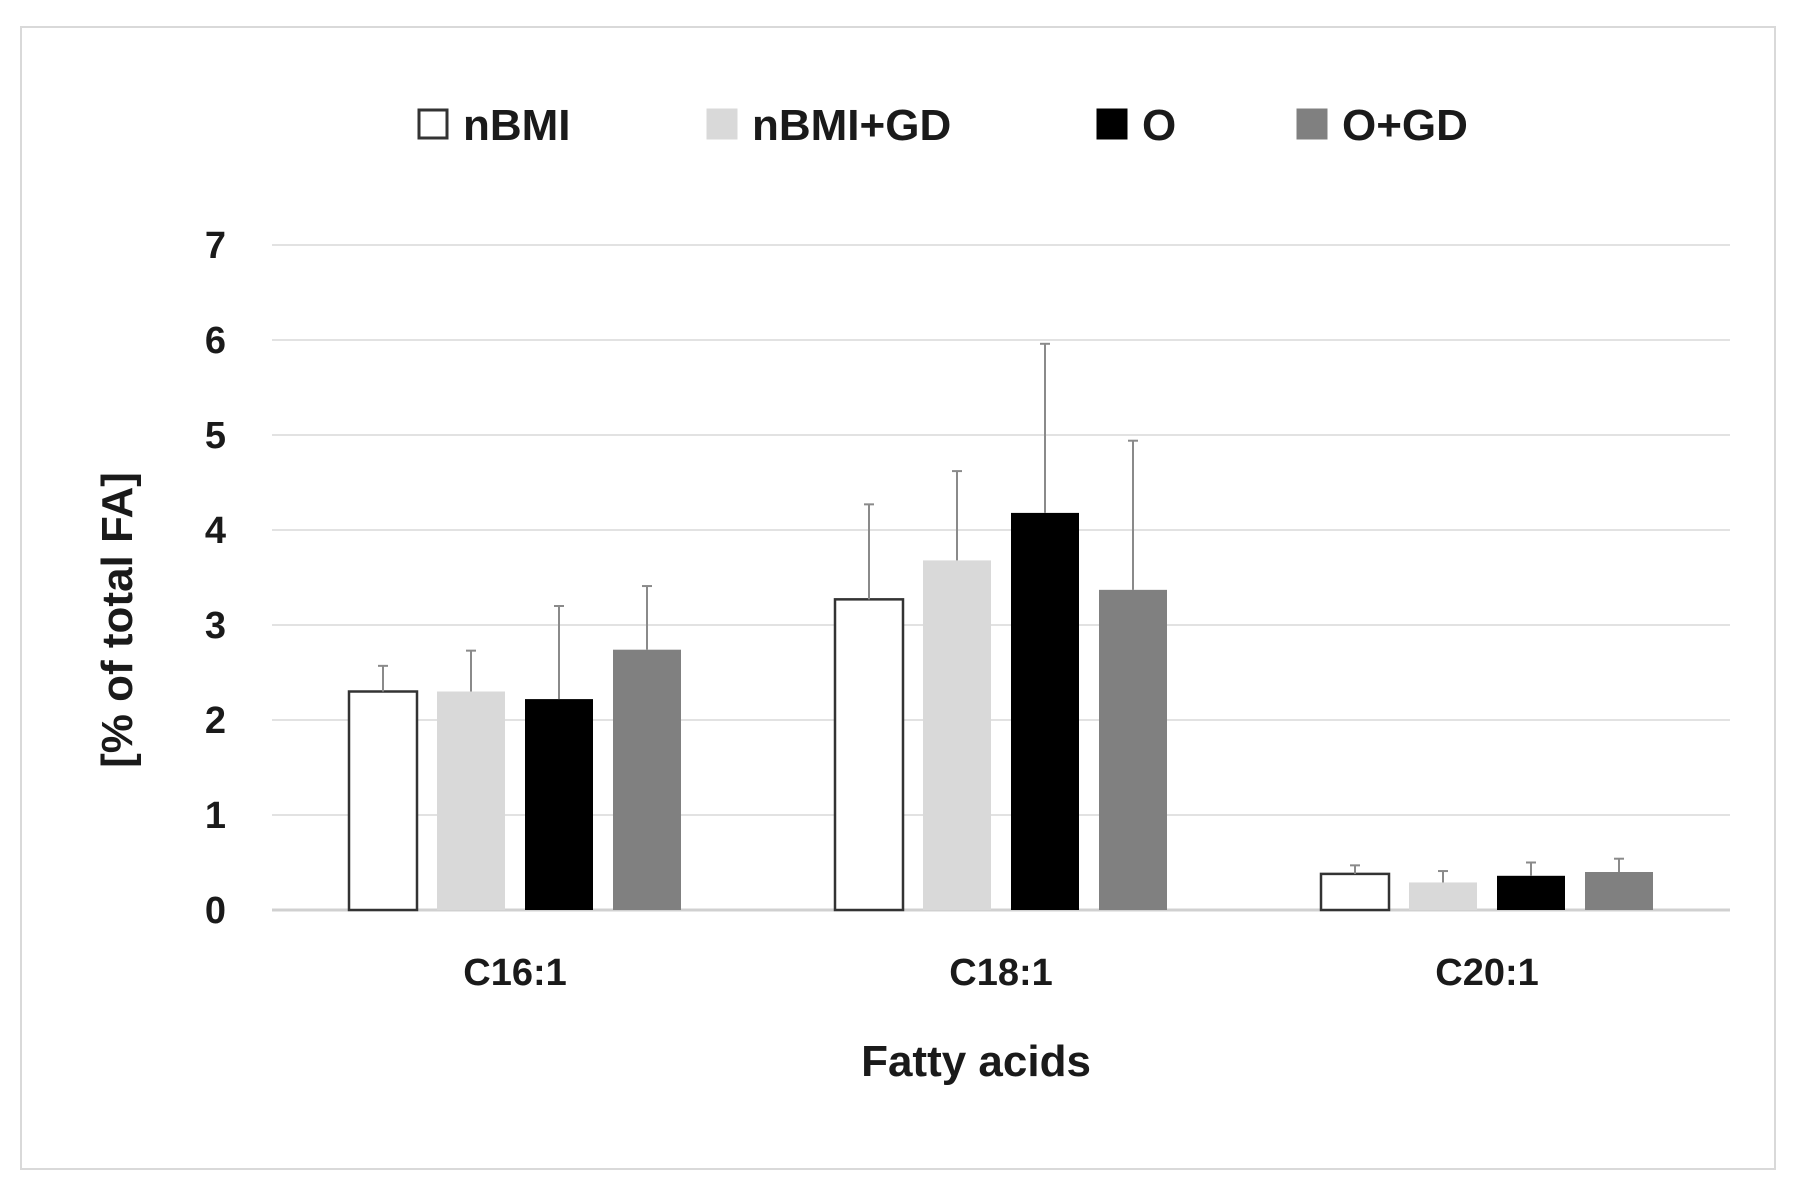  I want to click on bar-c16-1-nbmi, so click(383, 801).